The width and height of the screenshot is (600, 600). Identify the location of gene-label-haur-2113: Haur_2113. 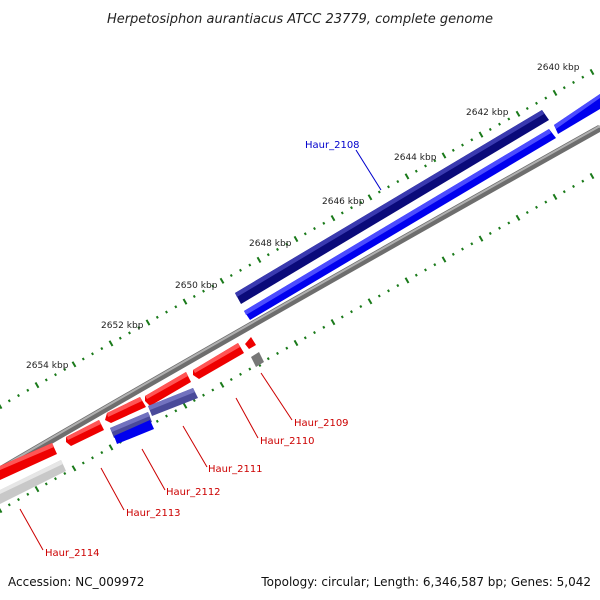
(153, 513).